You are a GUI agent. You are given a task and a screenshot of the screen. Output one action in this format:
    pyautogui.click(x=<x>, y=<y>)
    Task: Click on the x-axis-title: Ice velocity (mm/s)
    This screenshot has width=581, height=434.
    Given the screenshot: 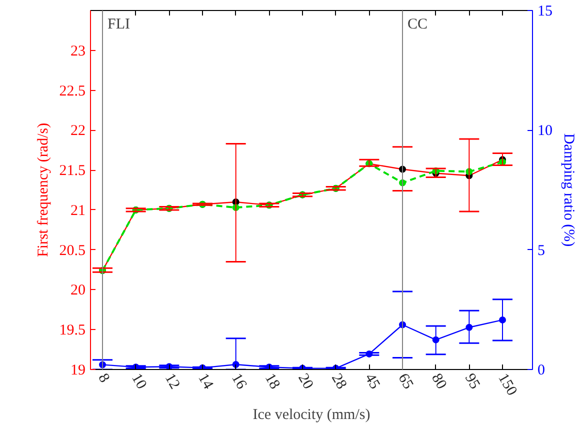 What is the action you would take?
    pyautogui.click(x=311, y=414)
    